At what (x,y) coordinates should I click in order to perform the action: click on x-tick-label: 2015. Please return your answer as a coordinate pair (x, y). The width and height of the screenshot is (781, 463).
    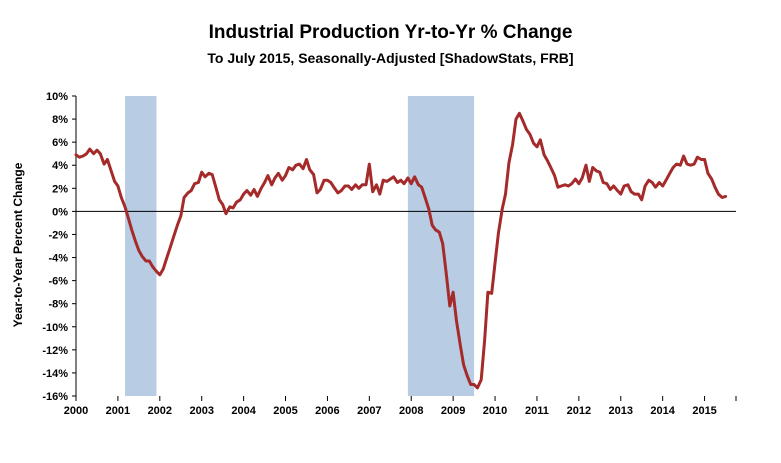
    Looking at the image, I should click on (704, 411).